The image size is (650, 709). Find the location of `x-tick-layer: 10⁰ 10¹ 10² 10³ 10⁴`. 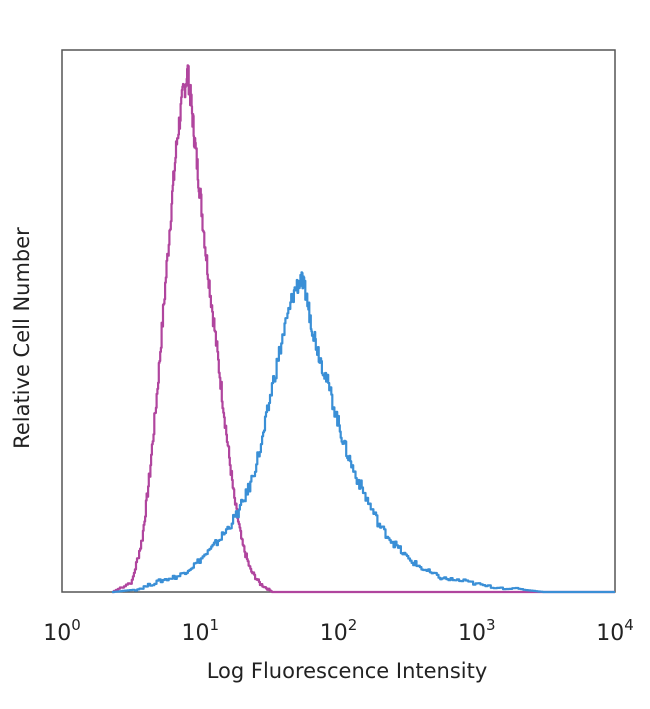

x-tick-layer: 10⁰ 10¹ 10² 10³ 10⁴ is located at coordinates (338, 631).